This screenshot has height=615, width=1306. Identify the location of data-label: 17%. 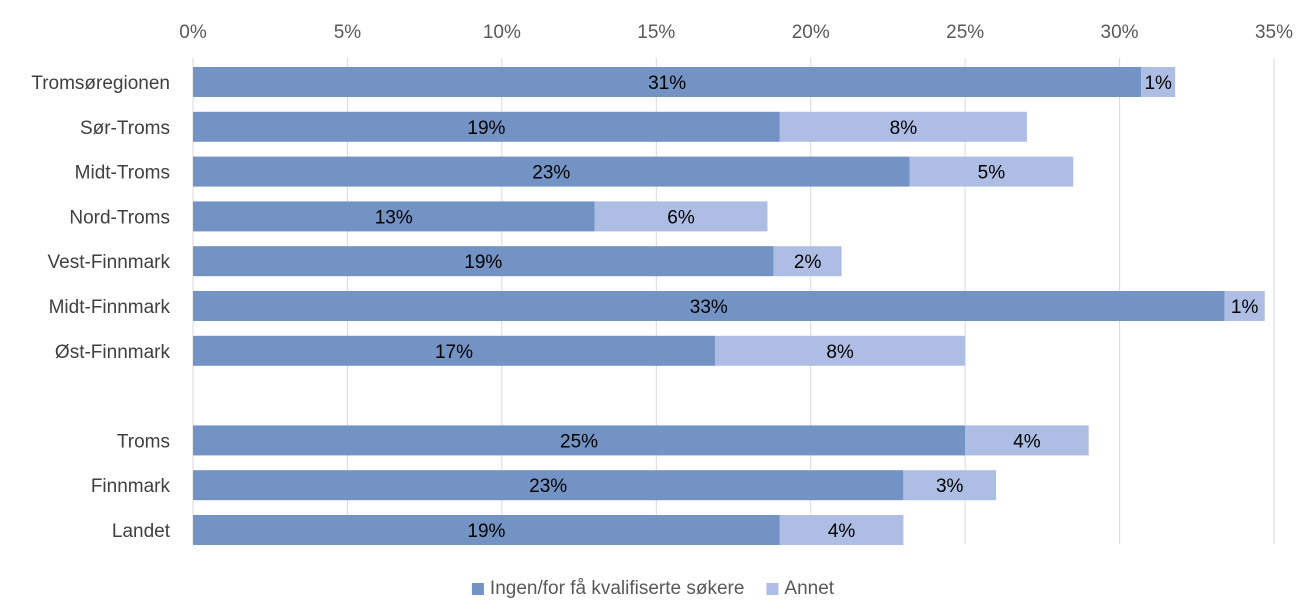
(454, 352).